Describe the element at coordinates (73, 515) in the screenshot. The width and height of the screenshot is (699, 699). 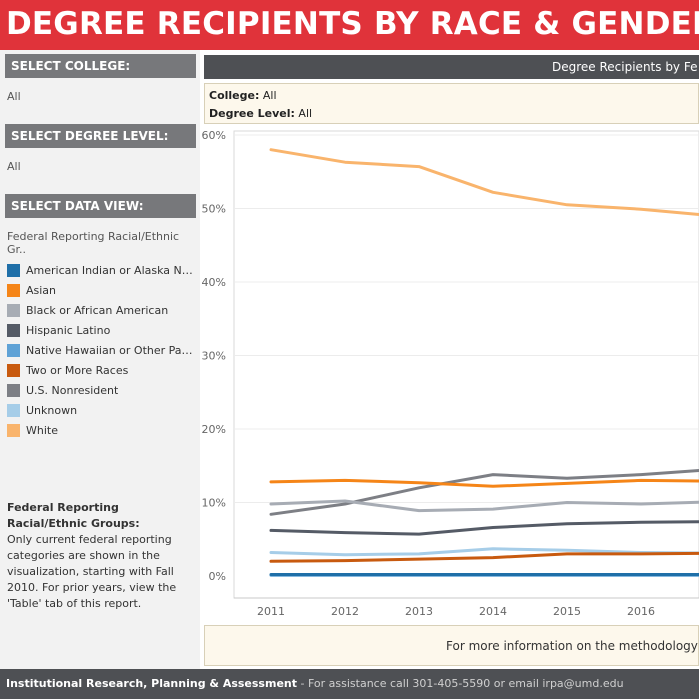
I see `note-title: Federal Reporting Racial/Ethnic Groups:` at that location.